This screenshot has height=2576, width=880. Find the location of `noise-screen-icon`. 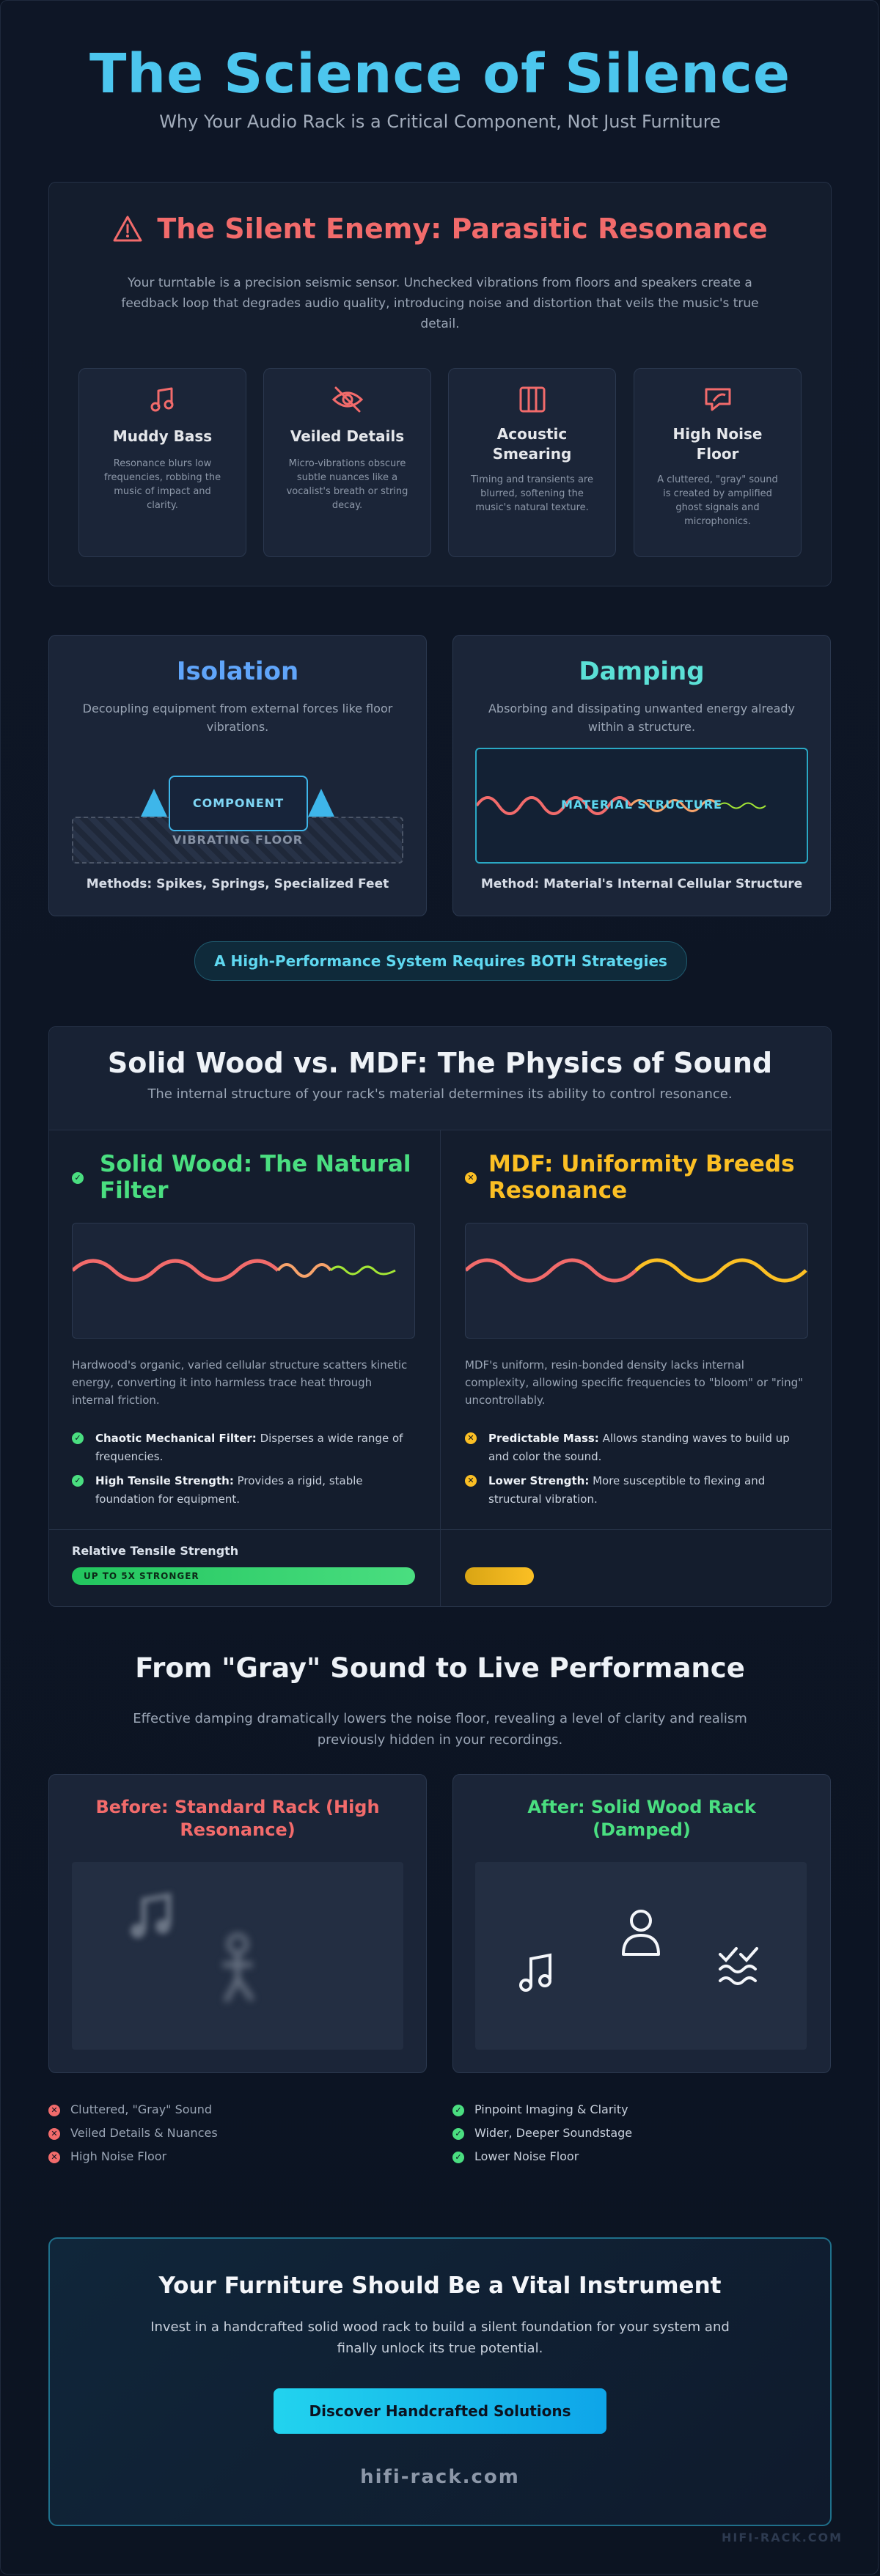

noise-screen-icon is located at coordinates (718, 399).